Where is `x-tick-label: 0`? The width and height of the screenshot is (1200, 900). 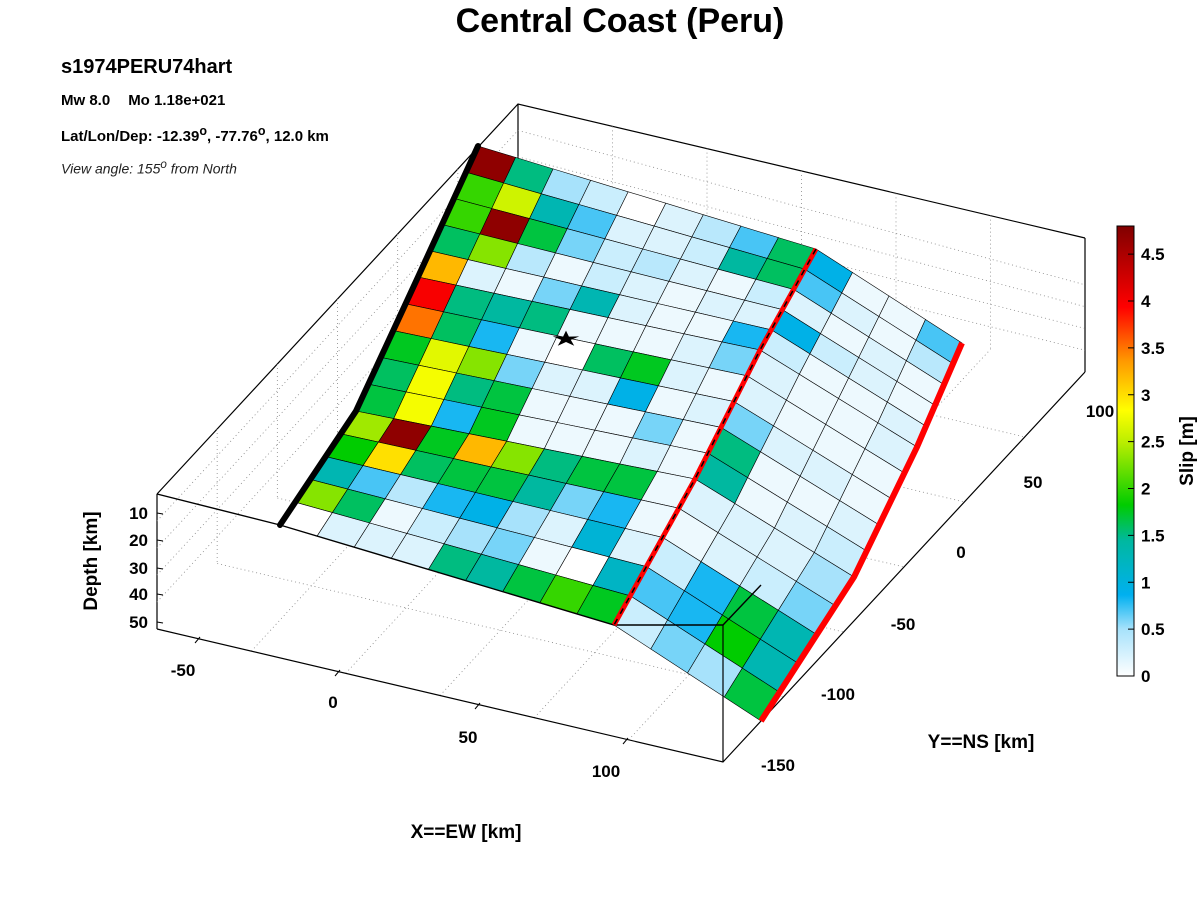 x-tick-label: 0 is located at coordinates (332, 702).